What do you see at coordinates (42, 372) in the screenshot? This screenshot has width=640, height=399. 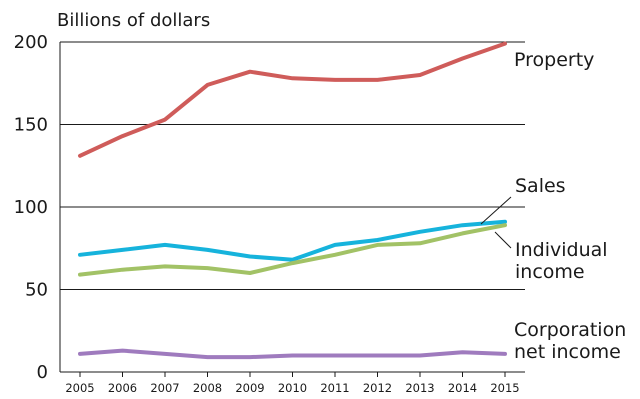 I see `y-tick-label: 0` at bounding box center [42, 372].